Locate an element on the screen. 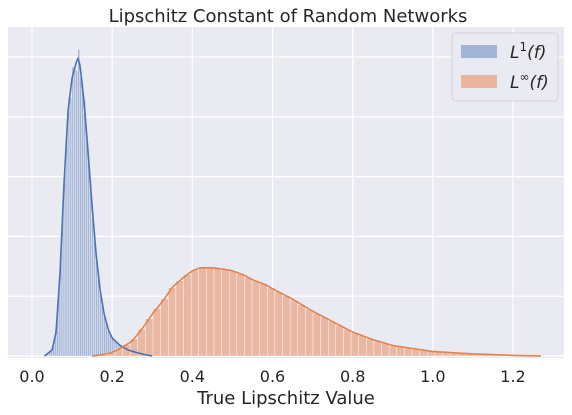 This screenshot has height=415, width=572. x-tick-label: 0.6 is located at coordinates (272, 376).